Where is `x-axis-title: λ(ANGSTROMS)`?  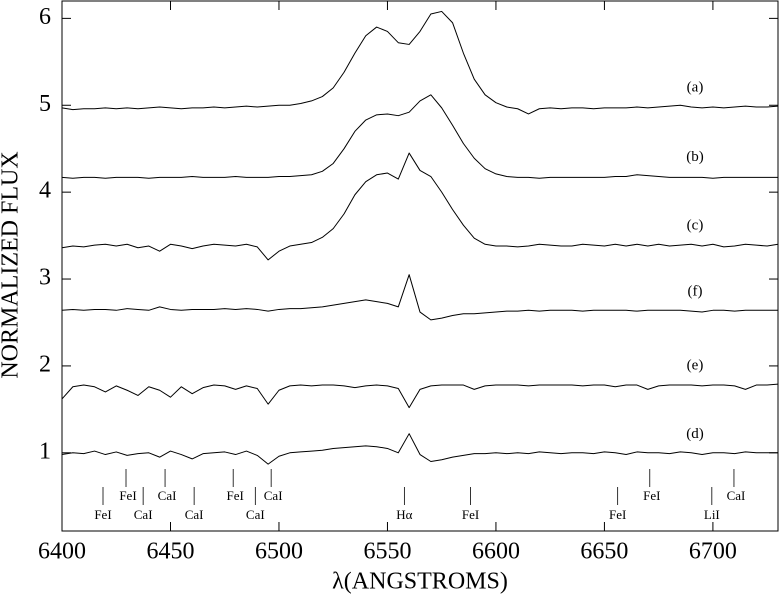
x-axis-title: λ(ANGSTROMS) is located at coordinates (420, 582).